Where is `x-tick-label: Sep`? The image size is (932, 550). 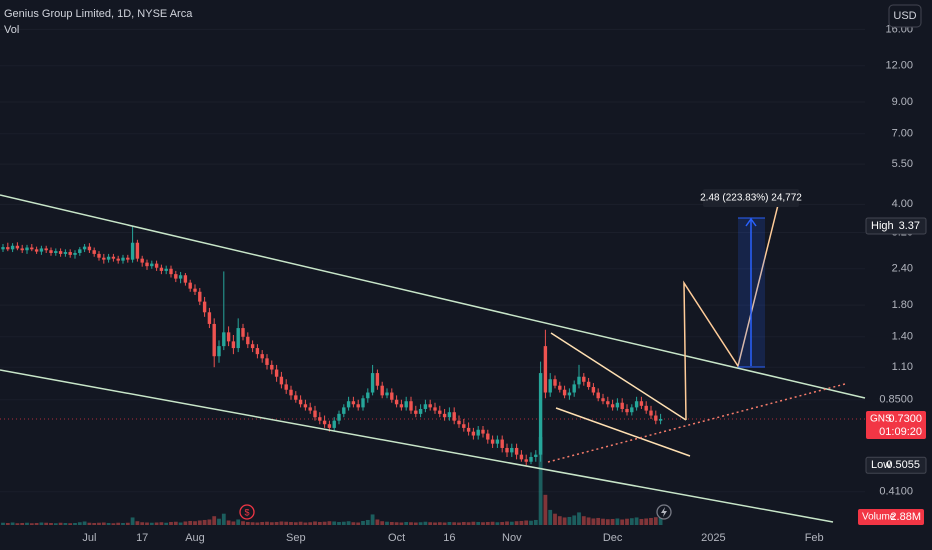 x-tick-label: Sep is located at coordinates (296, 538).